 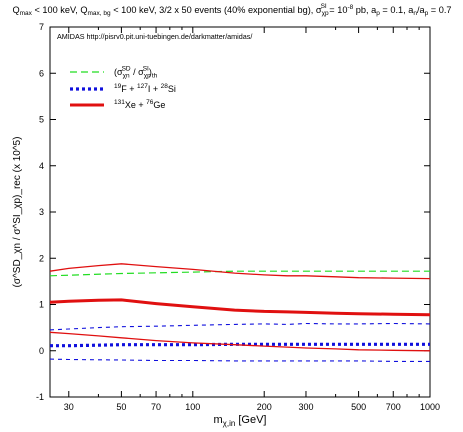 What do you see at coordinates (41, 73) in the screenshot?
I see `y-tick-label: 6` at bounding box center [41, 73].